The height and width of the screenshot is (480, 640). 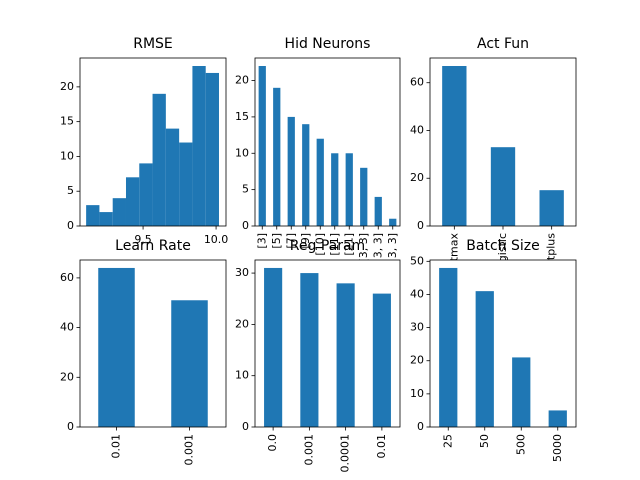 I want to click on subplot: Learn Rate 0 20 40 60 0.01 0.001, so click(x=143, y=352).